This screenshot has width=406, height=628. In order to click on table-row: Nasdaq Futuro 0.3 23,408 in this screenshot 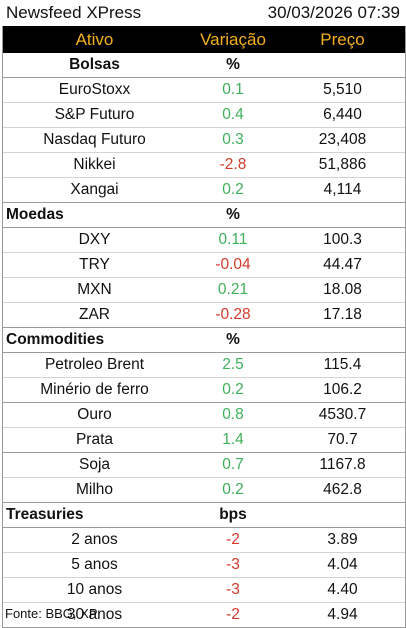, I will do `click(204, 139)`.